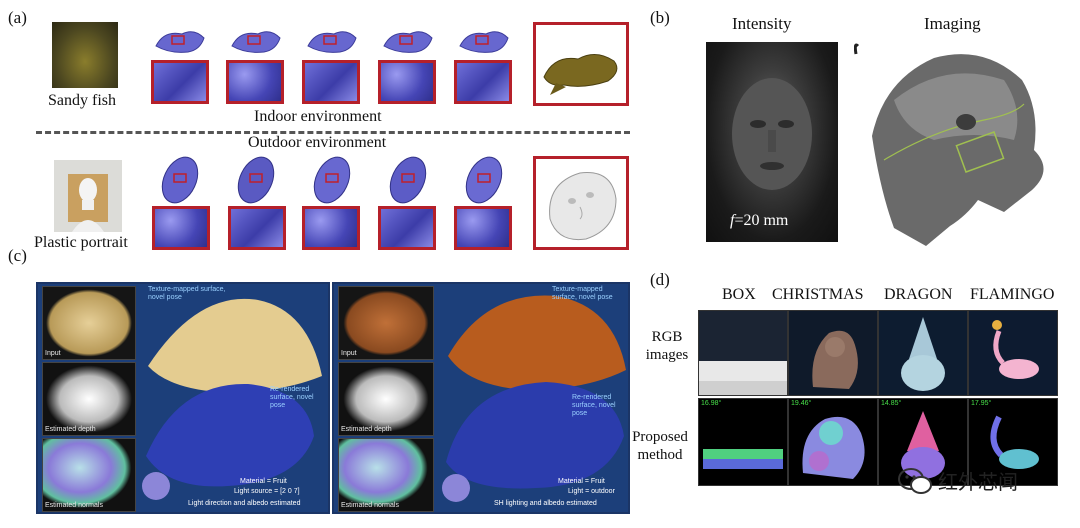  I want to click on fish-textured-render, so click(580, 74).